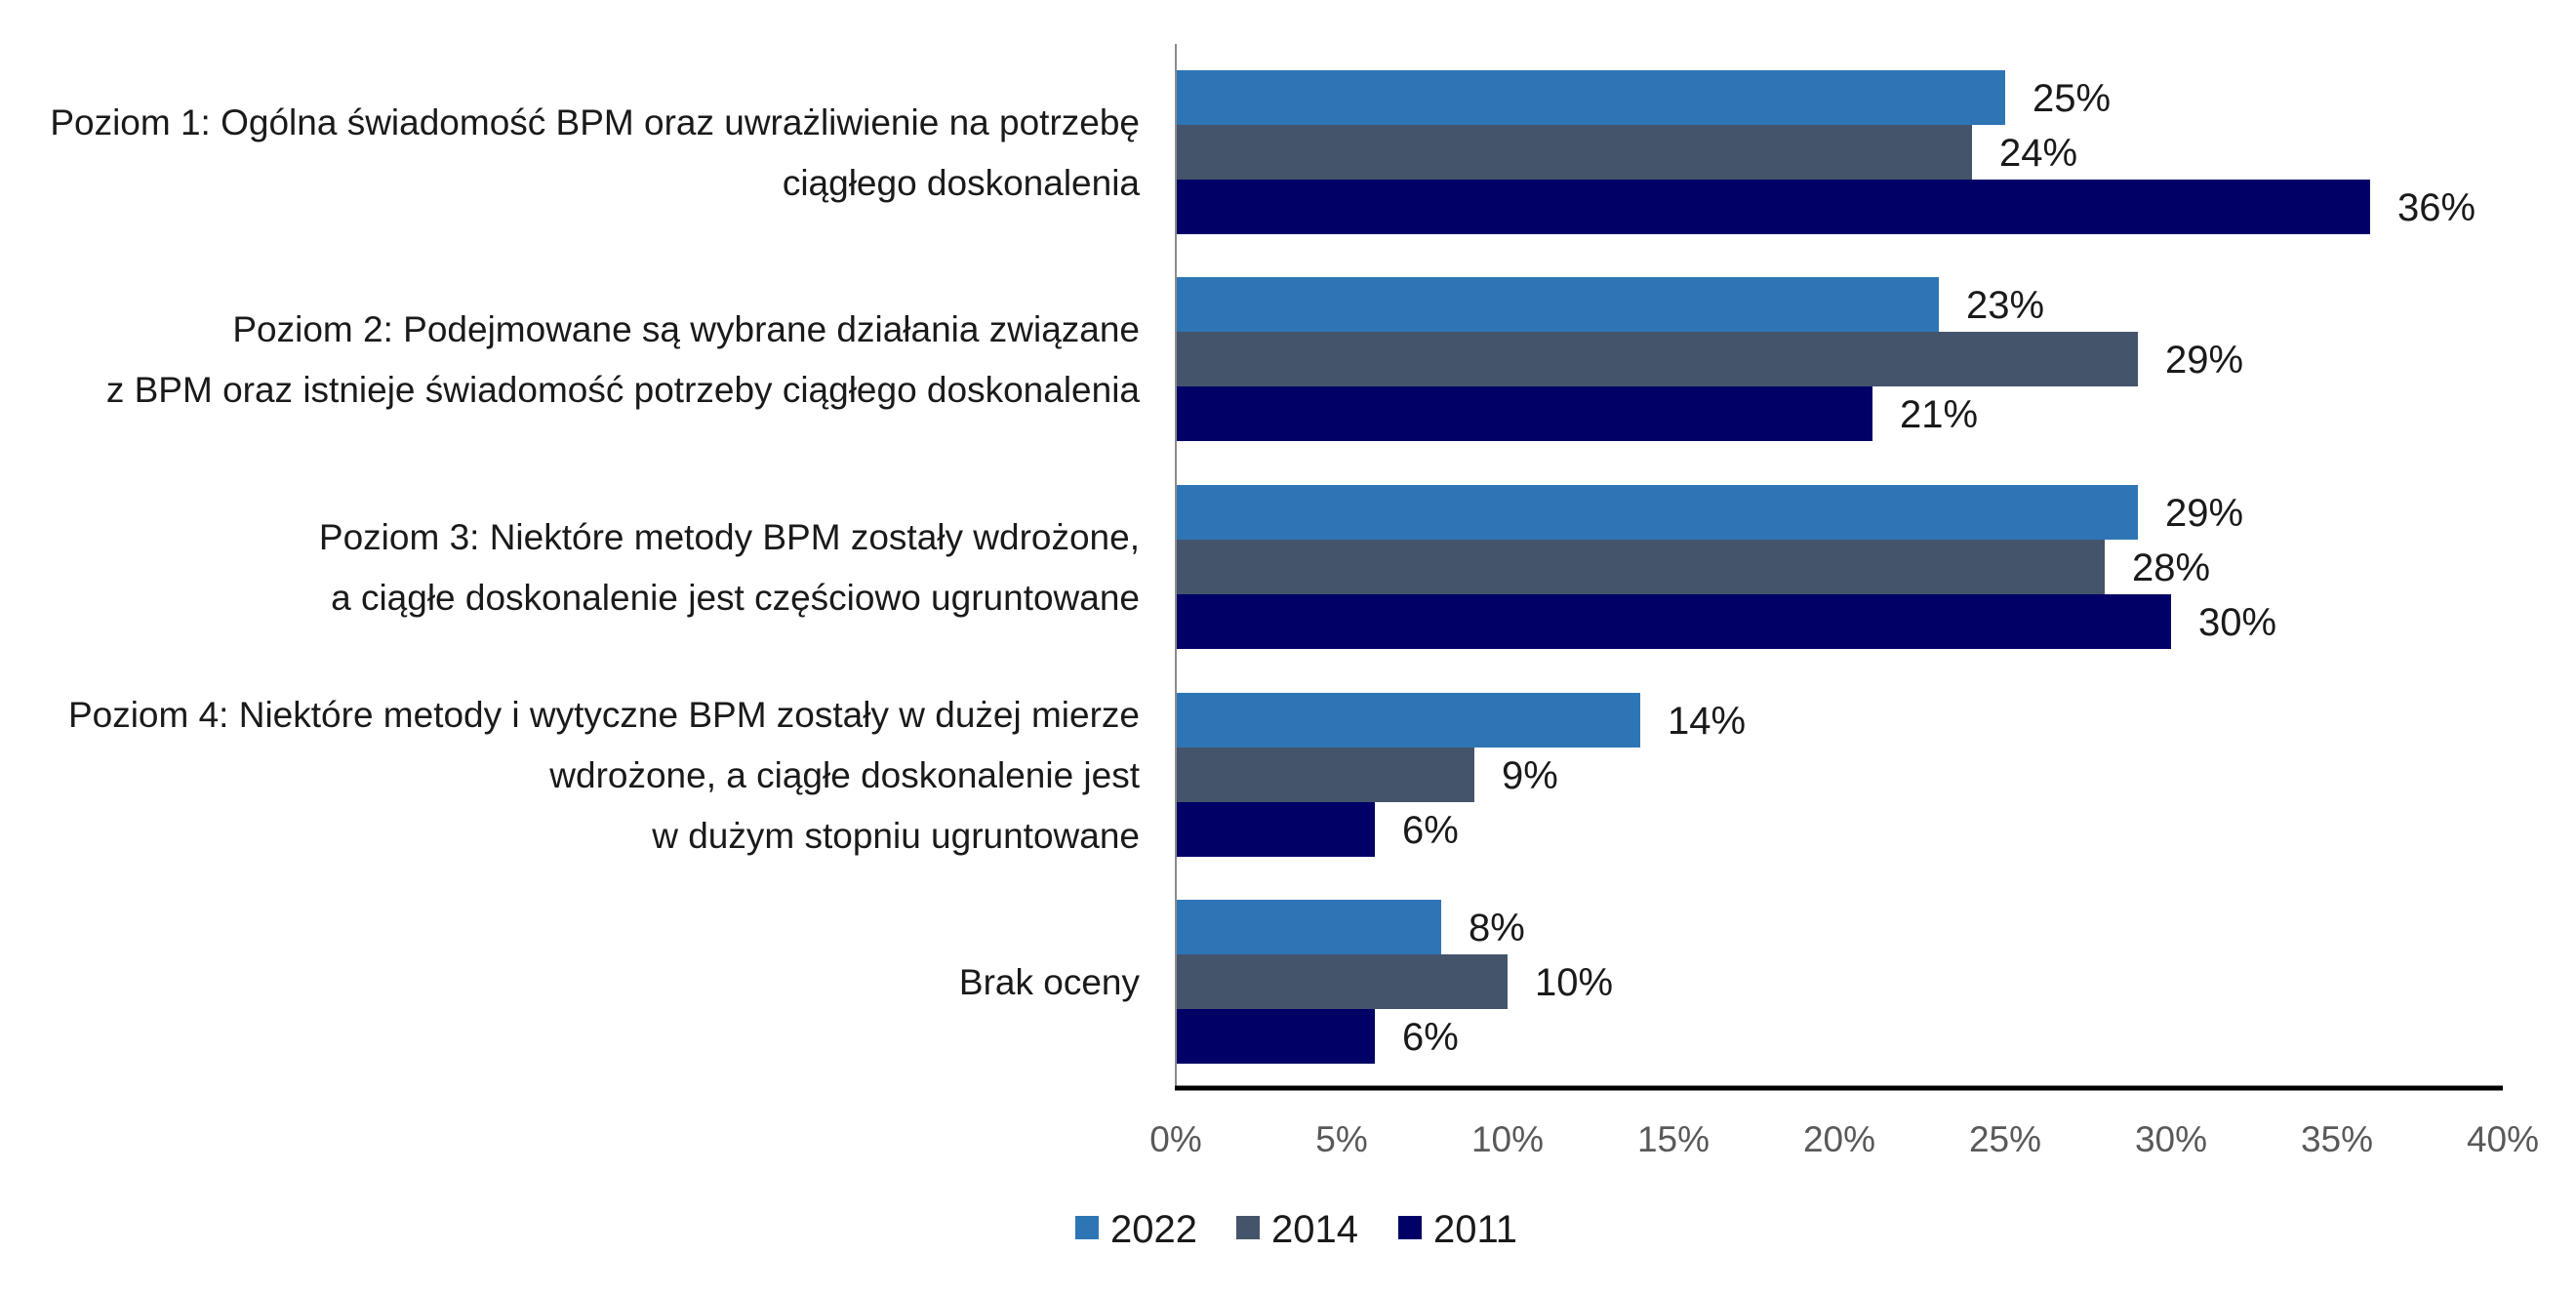 This screenshot has height=1293, width=2576. I want to click on value-label-2011-cat-4: 6%, so click(1430, 830).